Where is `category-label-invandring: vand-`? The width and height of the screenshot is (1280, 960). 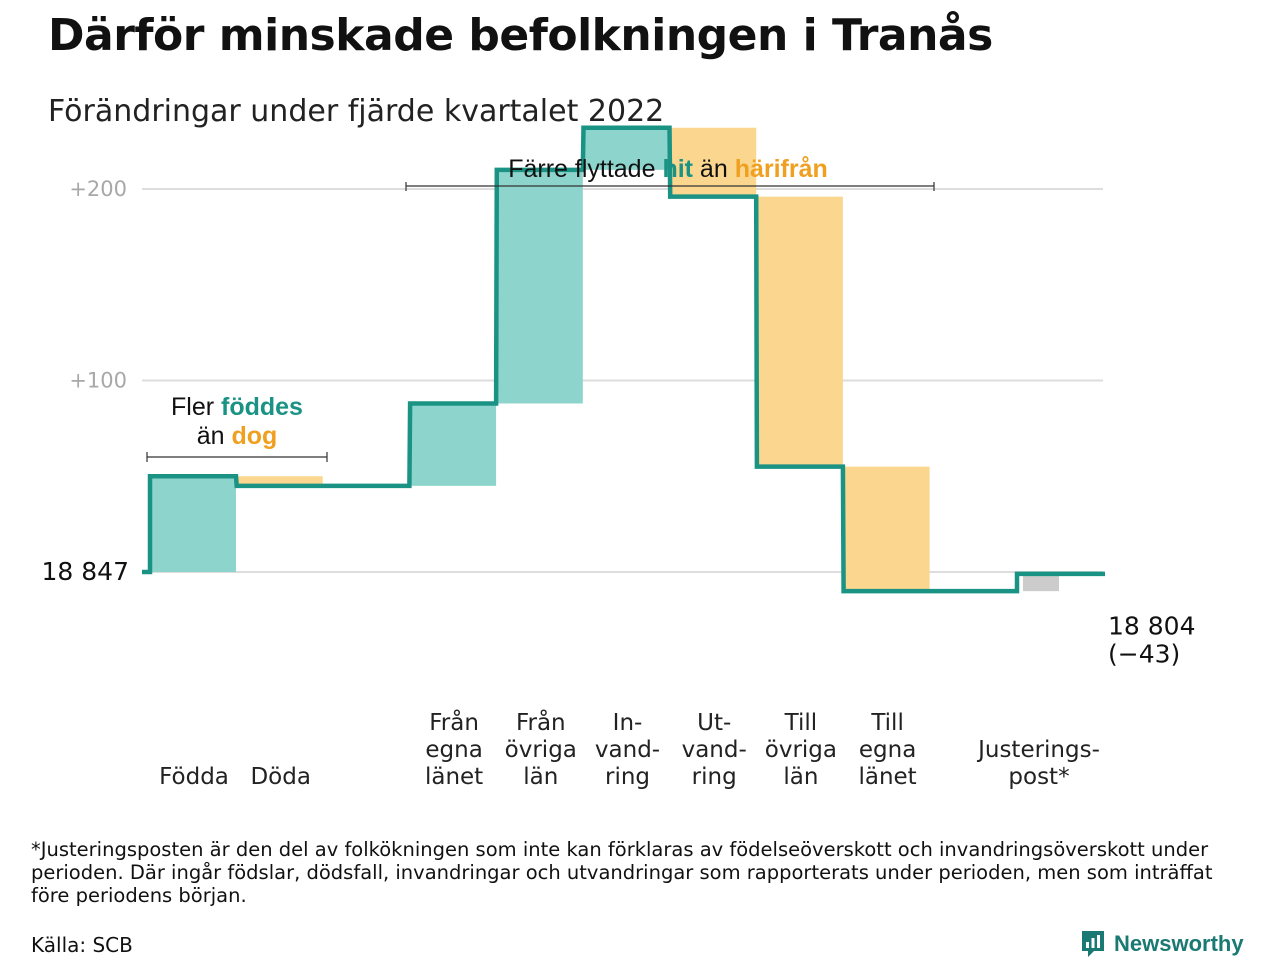
category-label-invandring: vand- is located at coordinates (627, 750).